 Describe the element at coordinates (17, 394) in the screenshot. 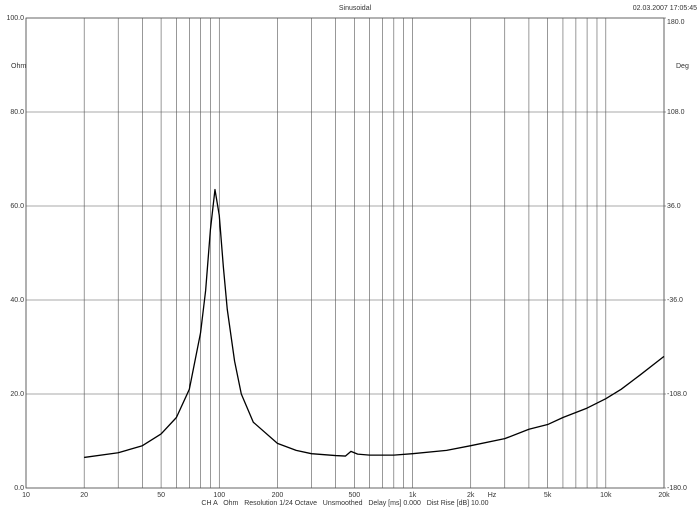

I see `y-tick-label: 20.0` at that location.